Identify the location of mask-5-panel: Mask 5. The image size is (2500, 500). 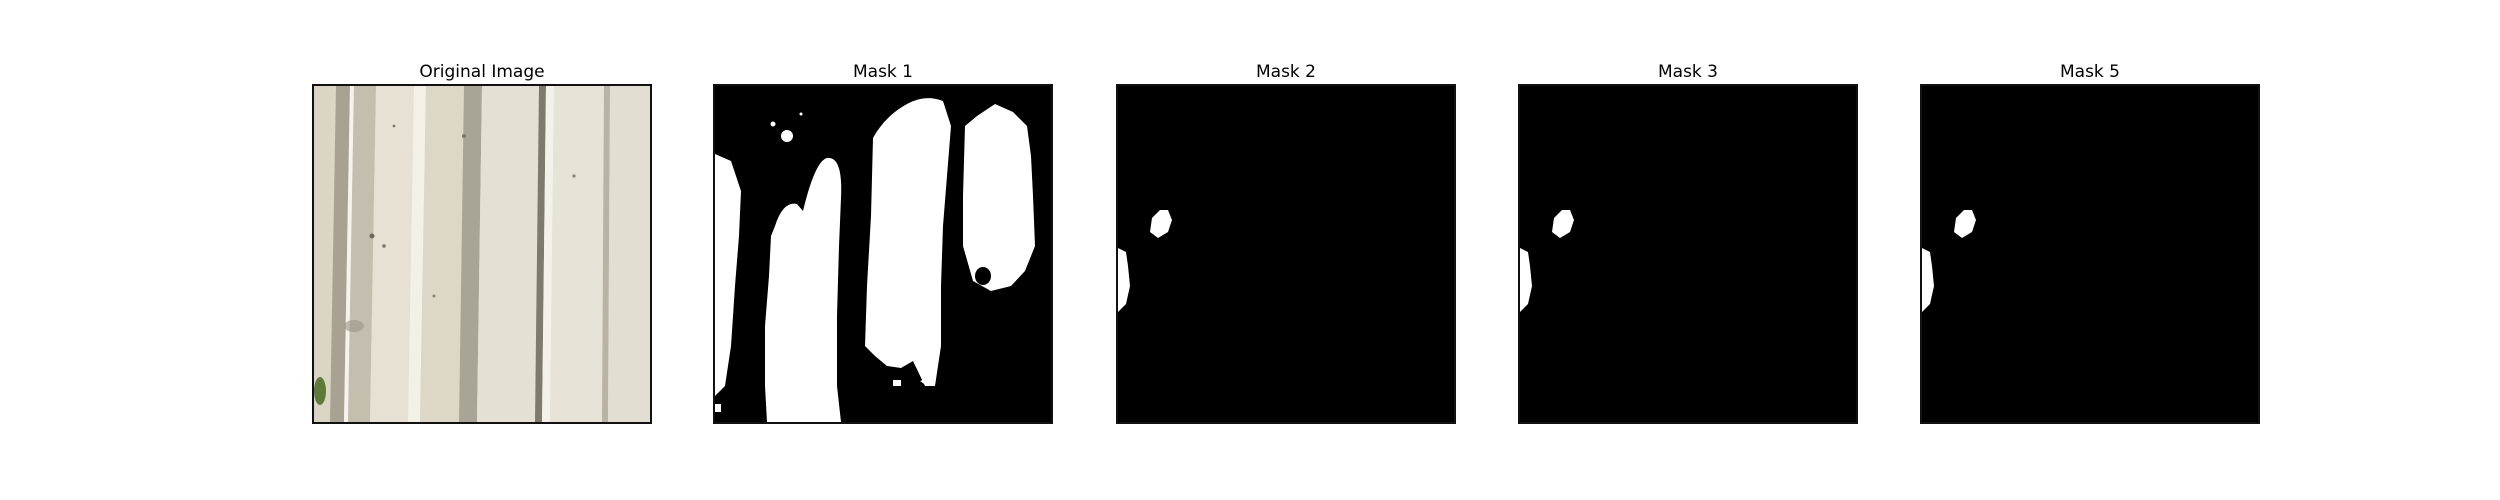
(2090, 242).